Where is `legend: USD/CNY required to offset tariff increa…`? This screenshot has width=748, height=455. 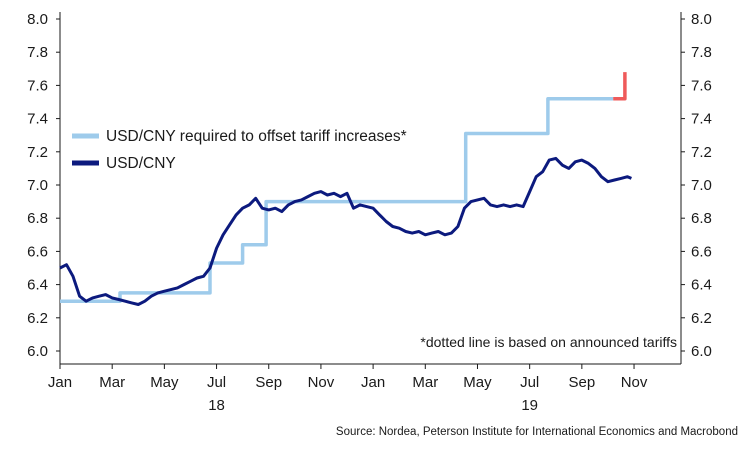
legend: USD/CNY required to offset tariff increa… is located at coordinates (239, 150).